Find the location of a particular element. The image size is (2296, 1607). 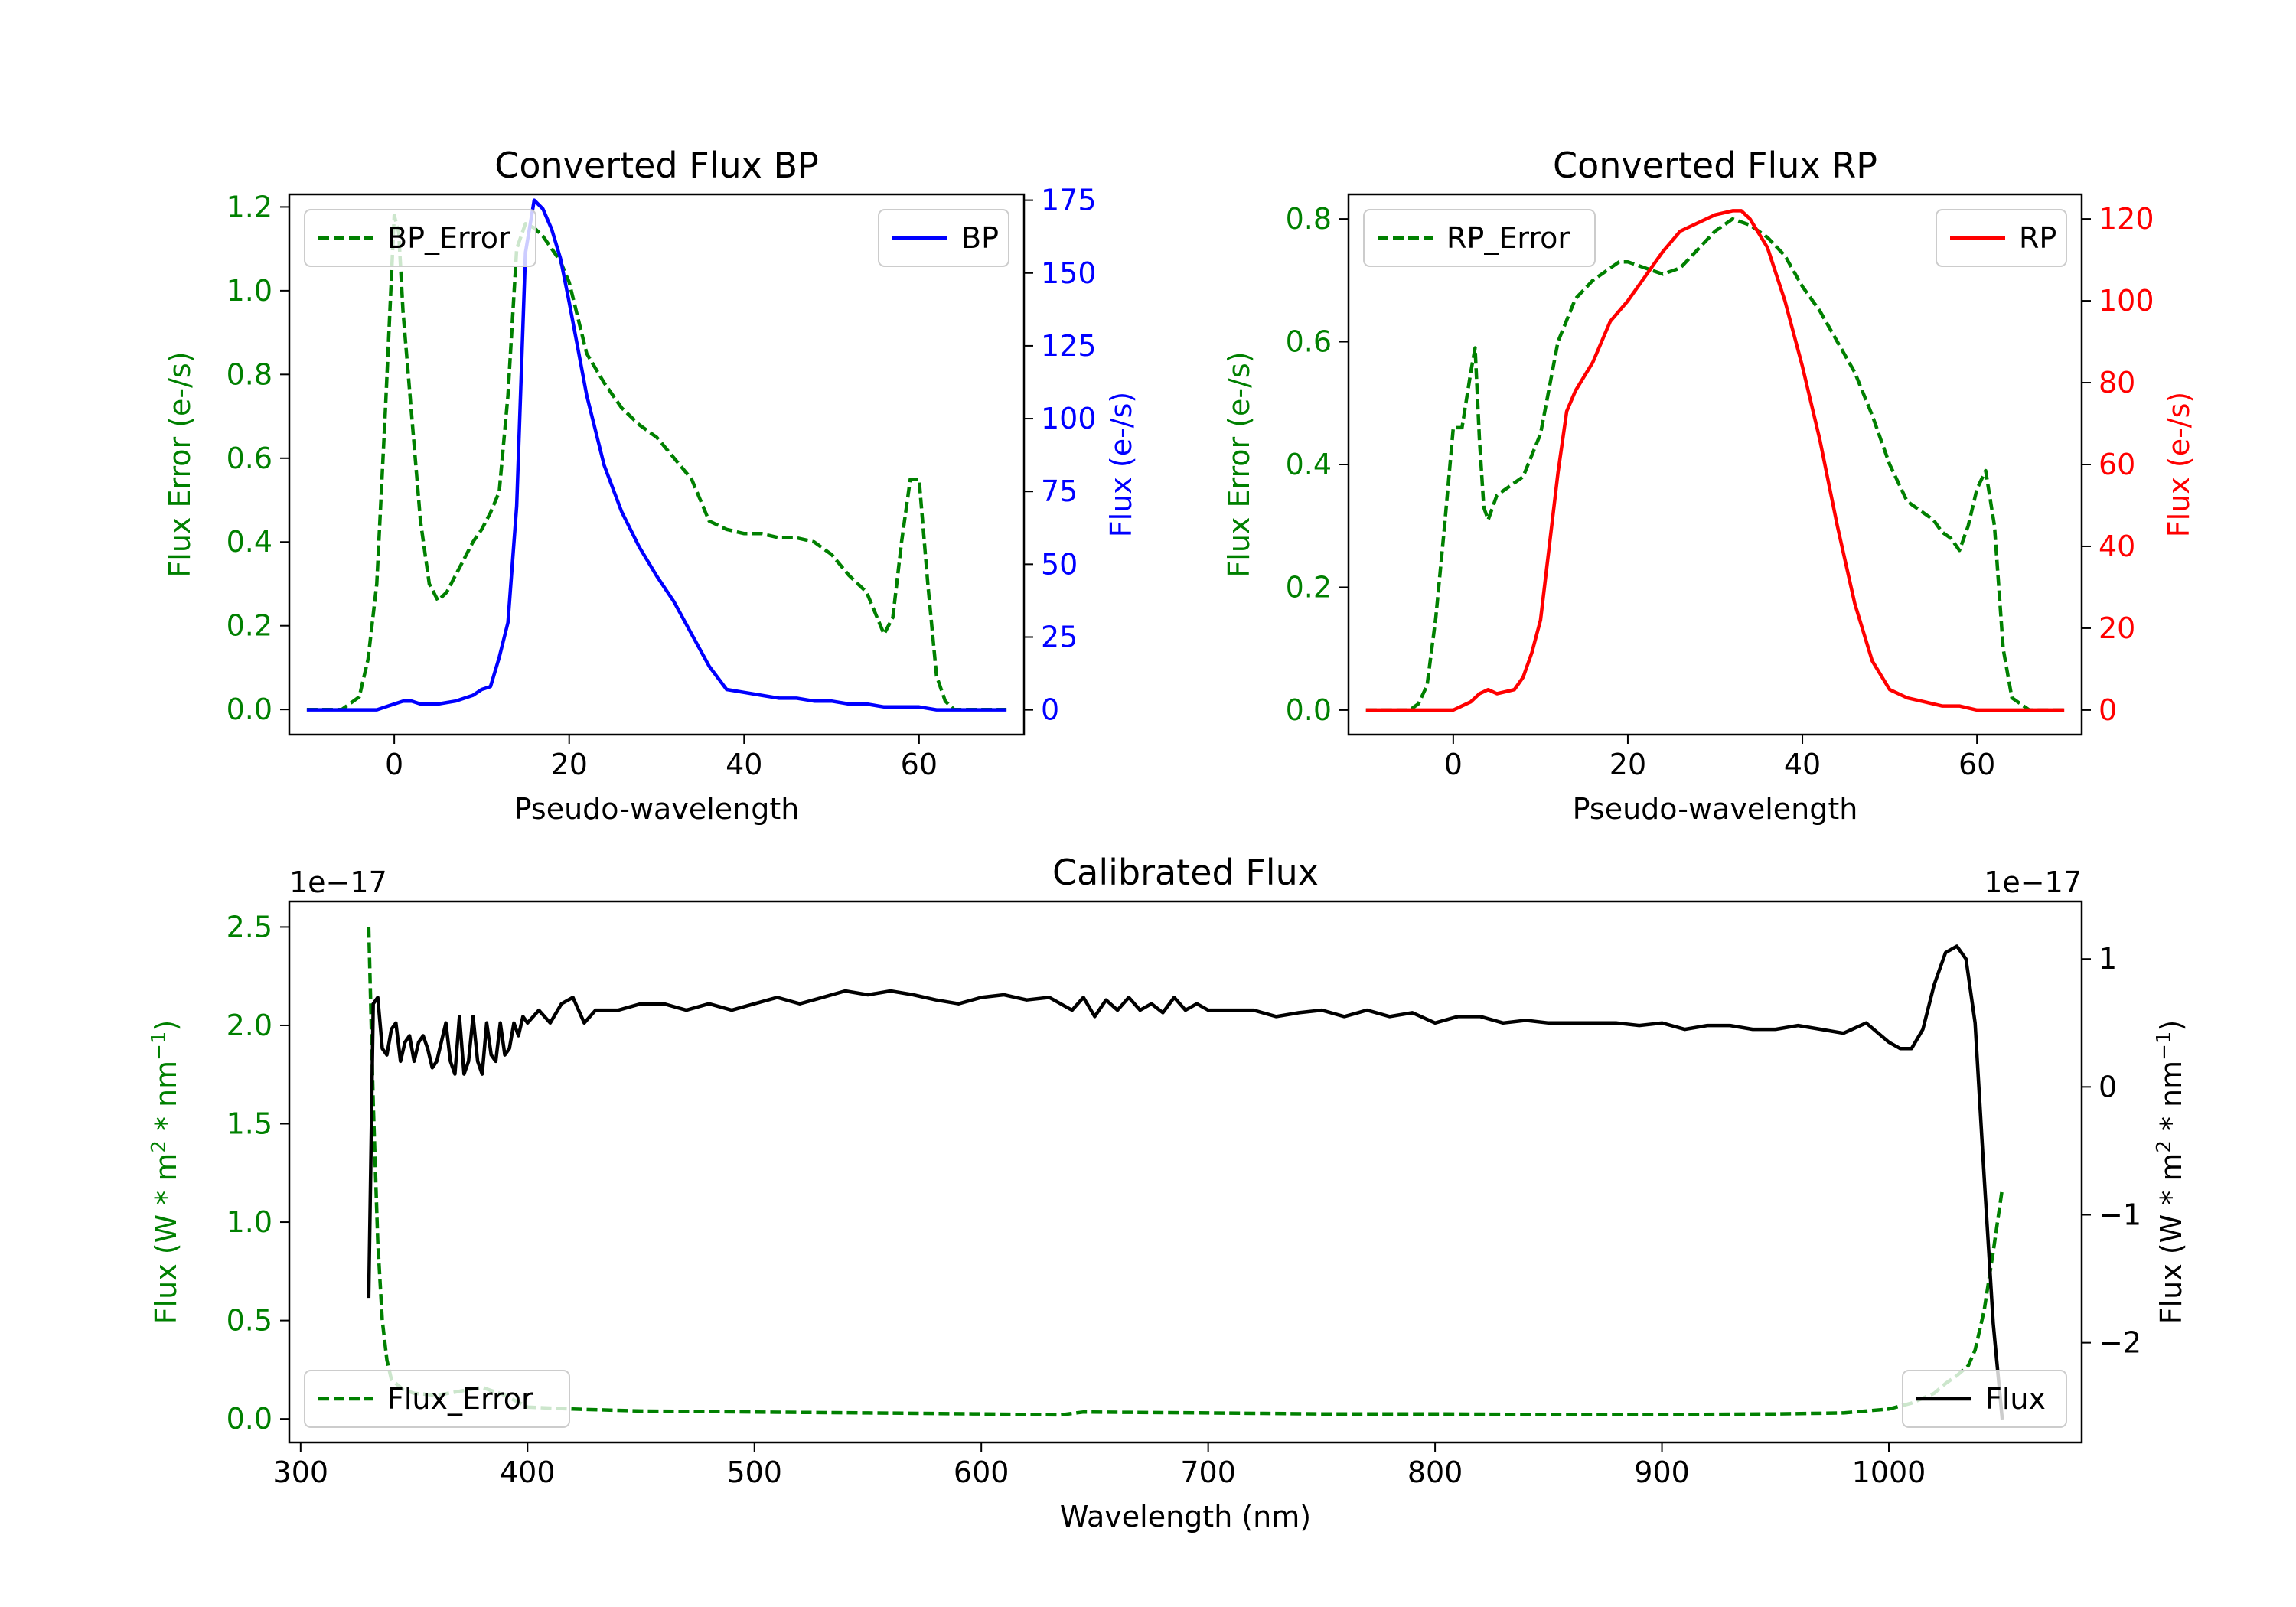

legend-label: BP_Error is located at coordinates (448, 238).